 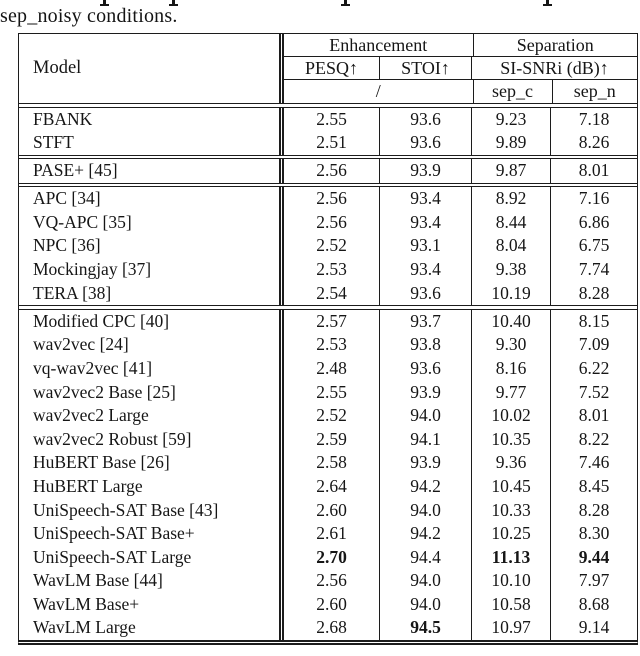 I want to click on cell-sep-c: 8.92, so click(x=511, y=199).